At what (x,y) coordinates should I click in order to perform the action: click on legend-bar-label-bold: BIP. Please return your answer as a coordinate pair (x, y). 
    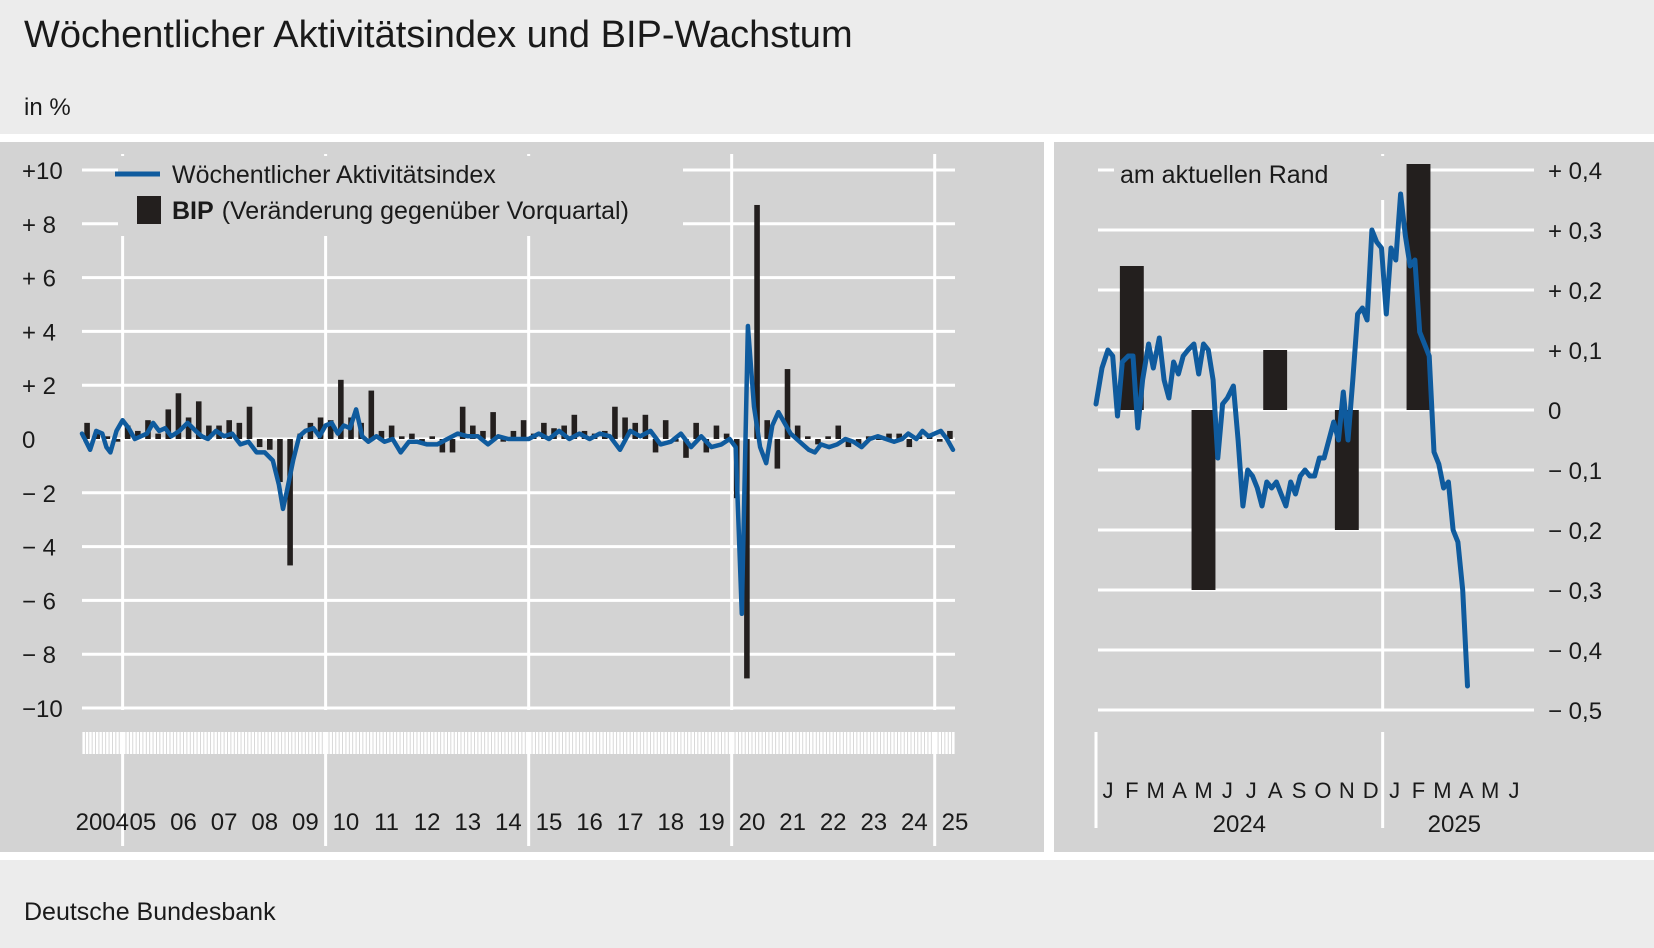
    Looking at the image, I should click on (193, 211).